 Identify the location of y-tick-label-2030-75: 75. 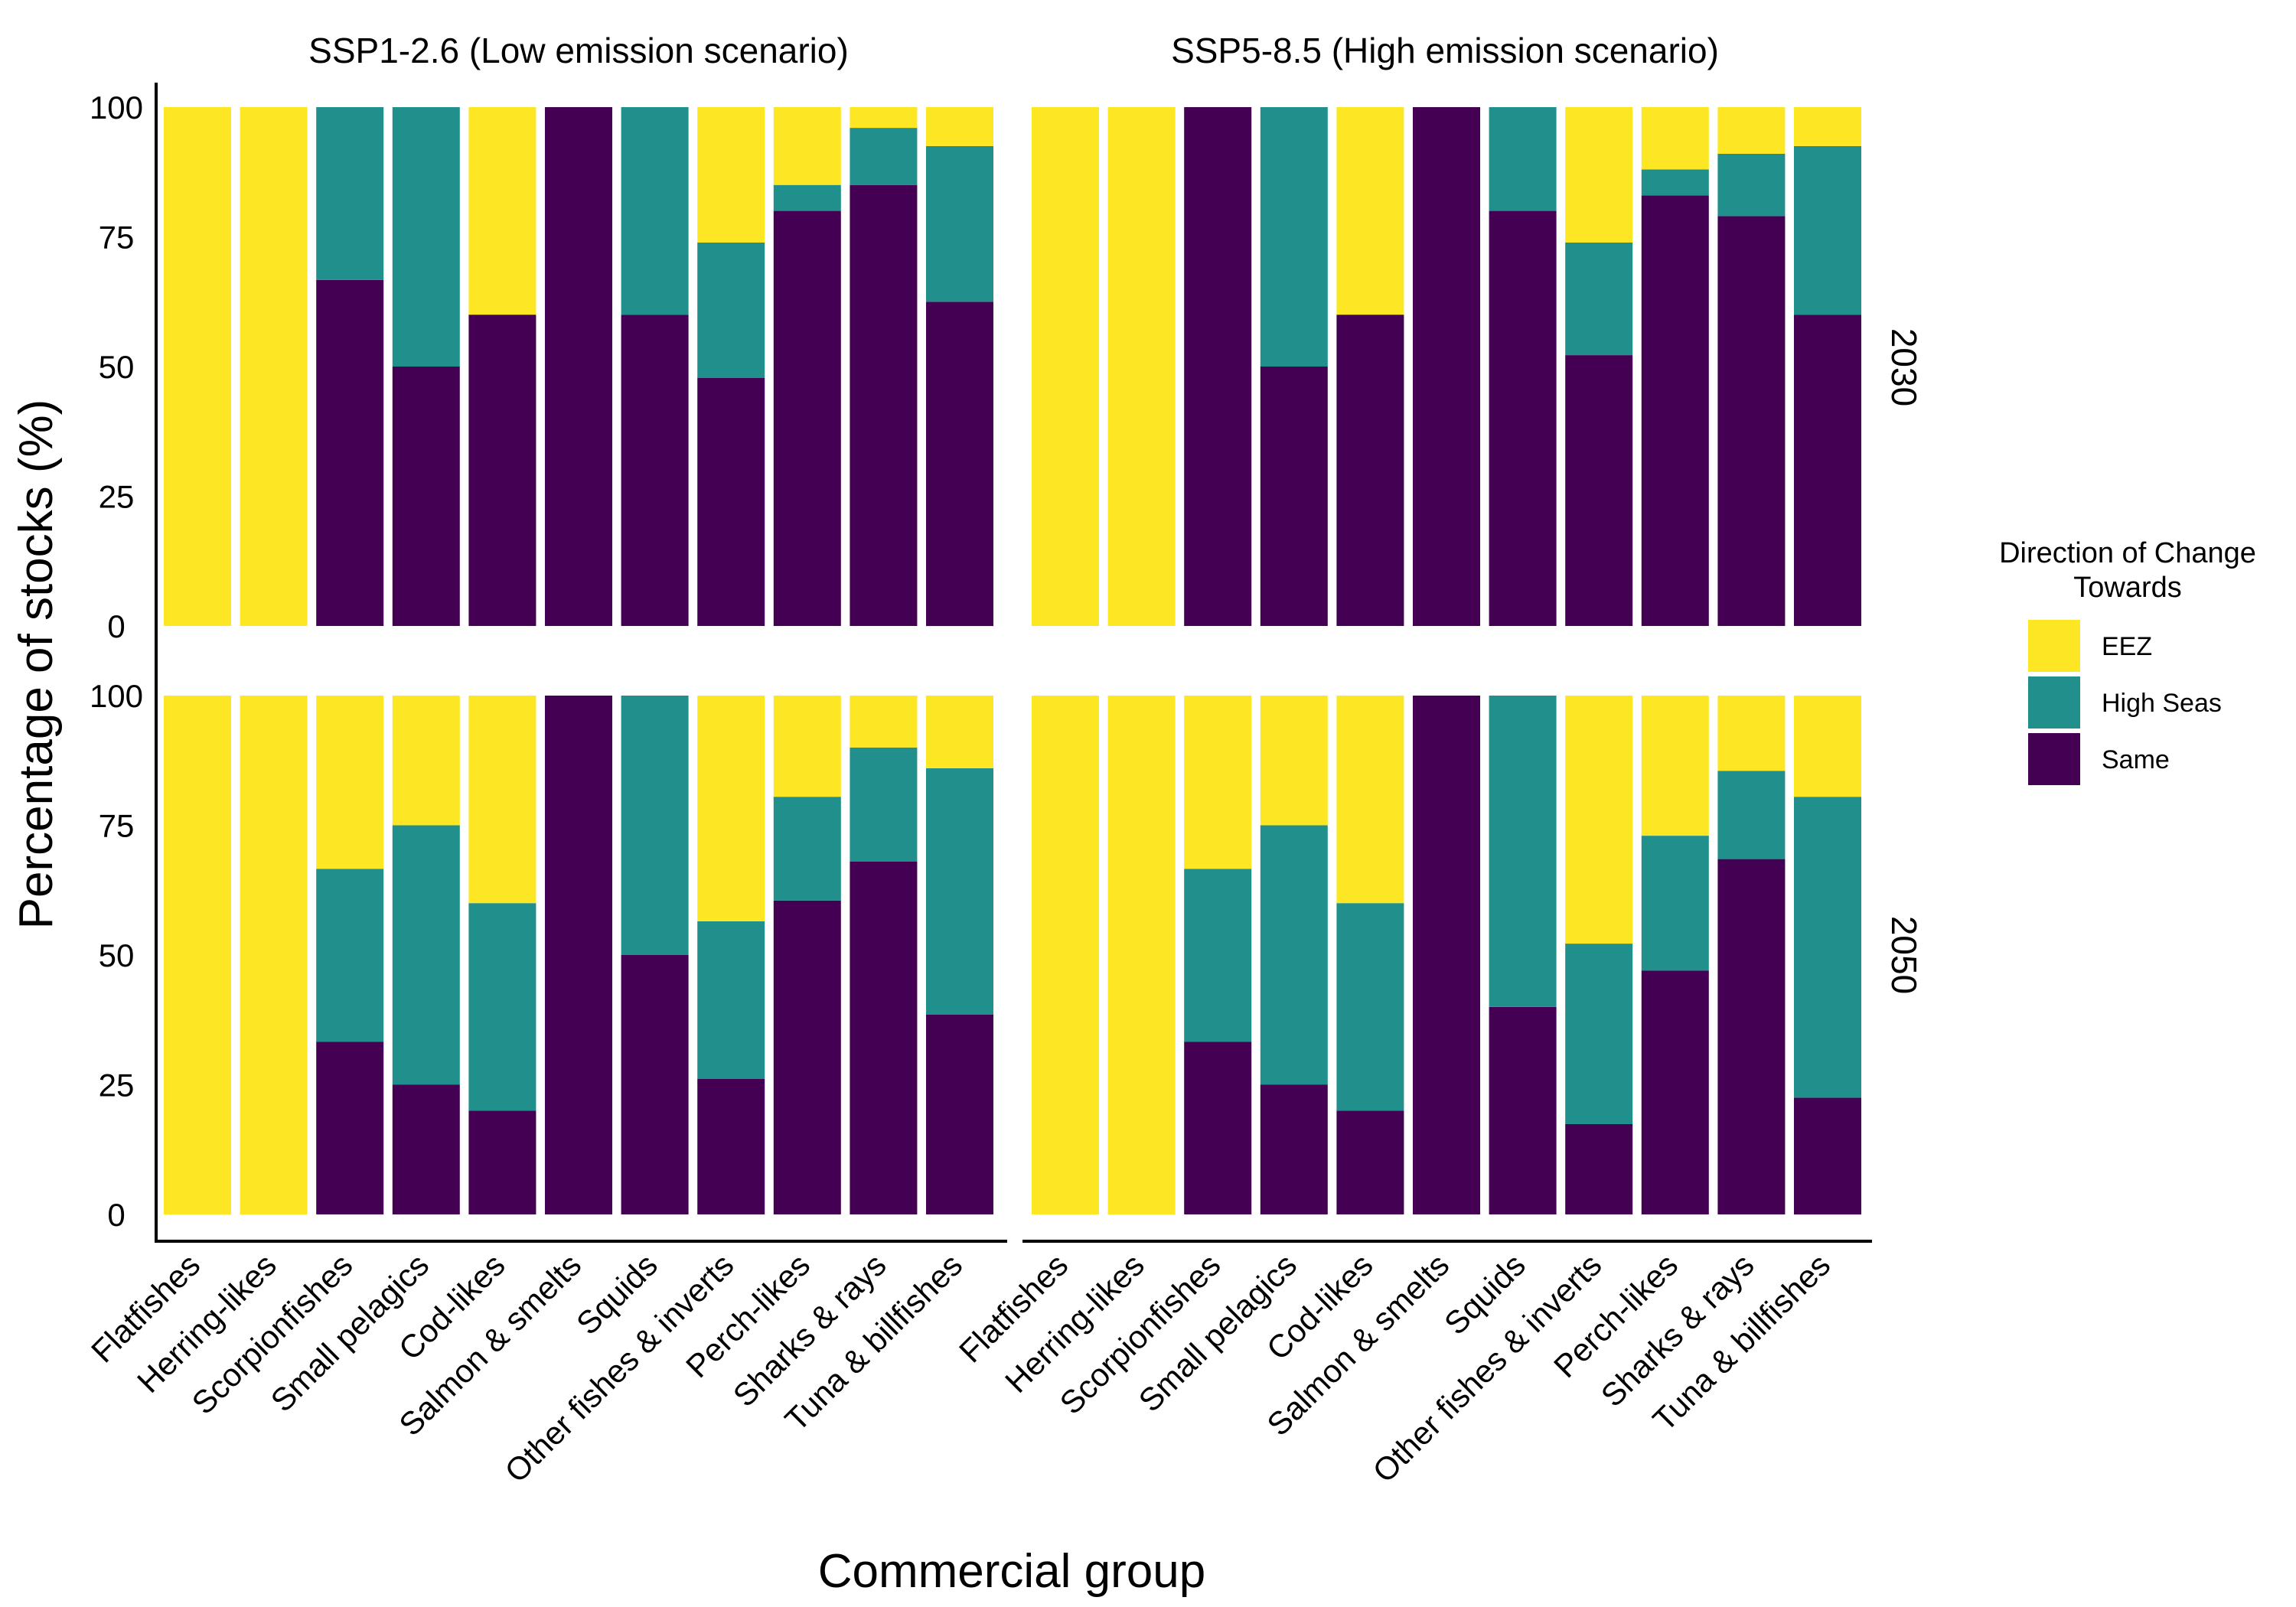
(117, 238).